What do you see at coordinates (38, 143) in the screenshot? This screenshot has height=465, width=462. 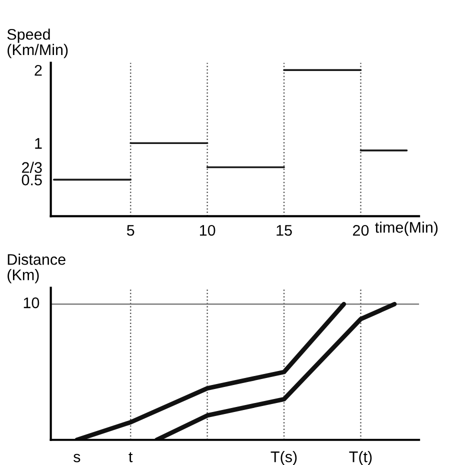 I see `y-tick-label: 1` at bounding box center [38, 143].